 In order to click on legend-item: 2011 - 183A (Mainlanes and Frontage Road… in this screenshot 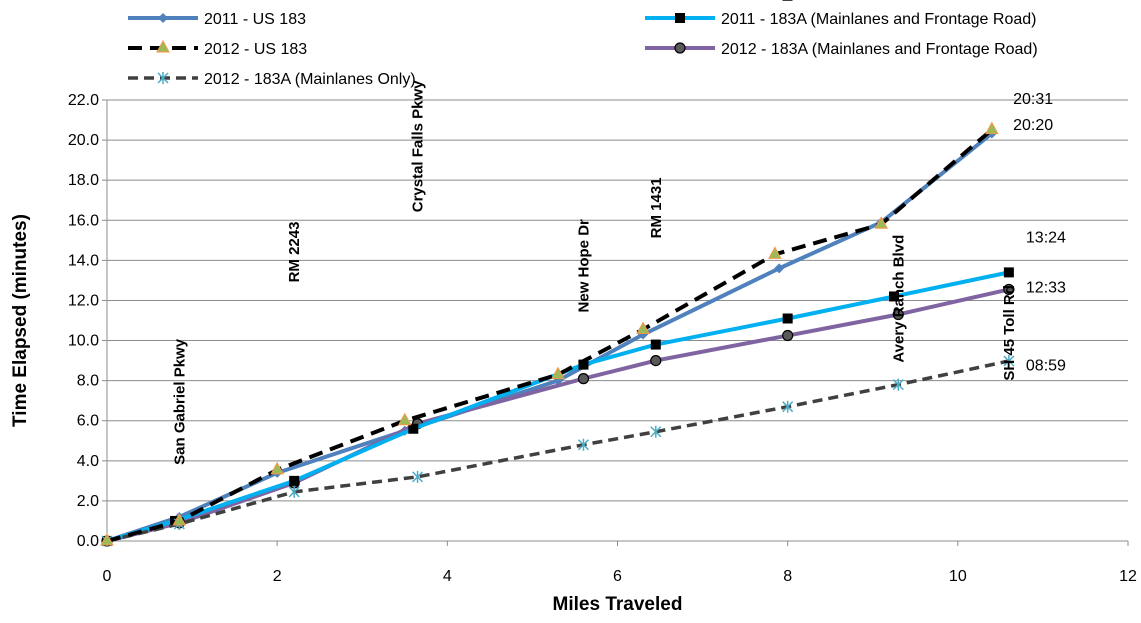, I will do `click(840, 19)`.